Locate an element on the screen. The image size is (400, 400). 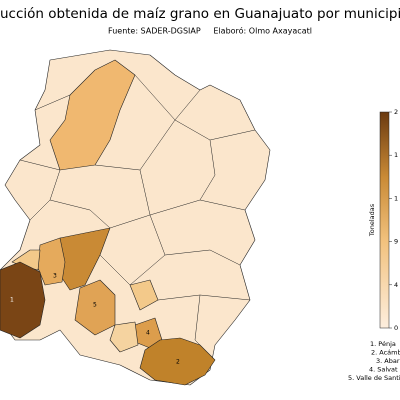
colorbar: Toneladas 2 1 1 9 4 0 is located at coordinates (383, 220).